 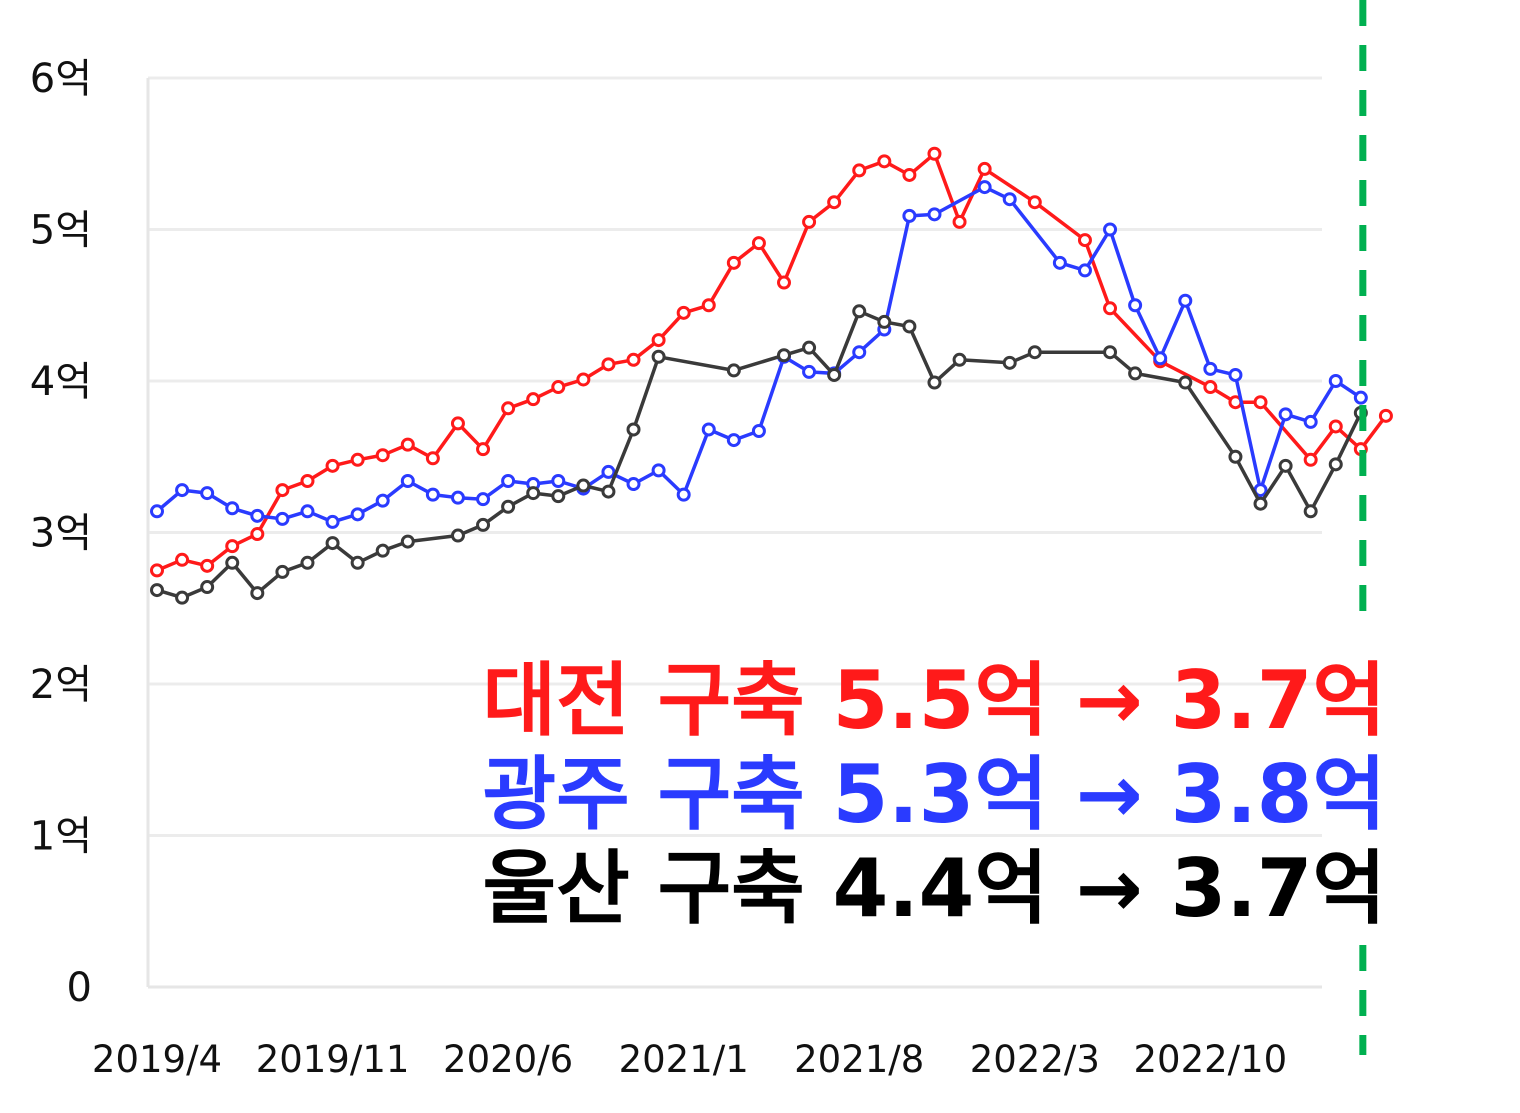 What do you see at coordinates (61, 837) in the screenshot?
I see `y-tick-label: 1억` at bounding box center [61, 837].